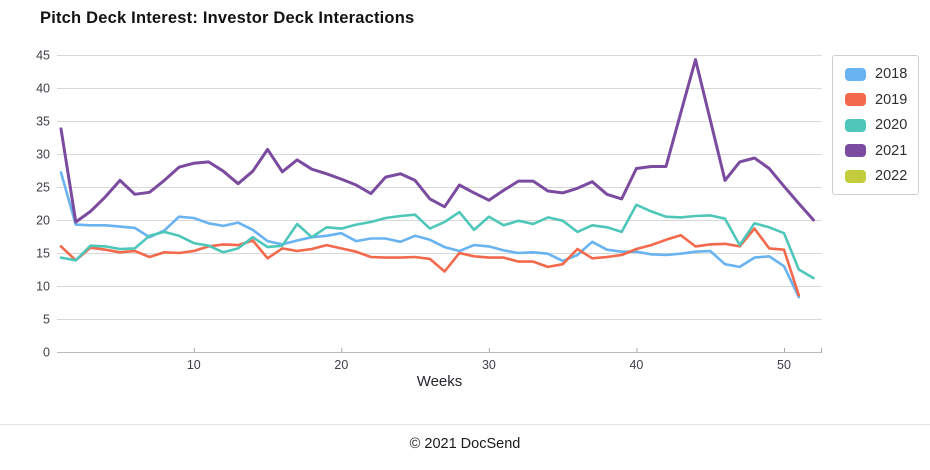 The height and width of the screenshot is (470, 930). What do you see at coordinates (855, 176) in the screenshot?
I see `legend-swatch-2022` at bounding box center [855, 176].